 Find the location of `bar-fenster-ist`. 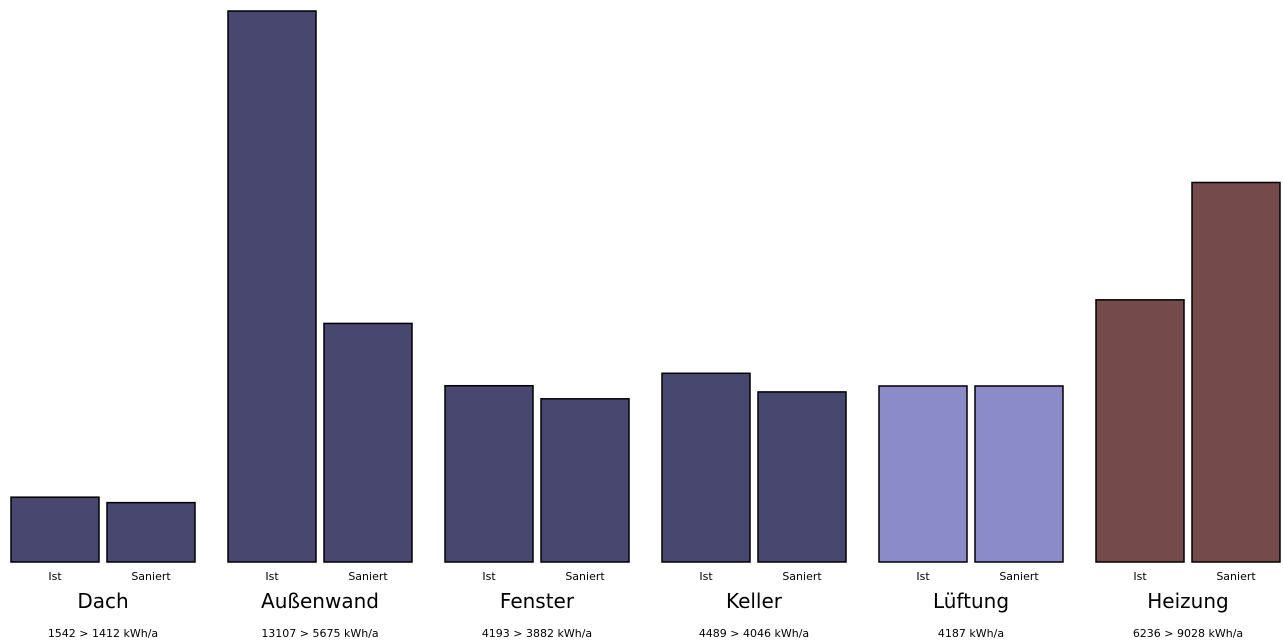

bar-fenster-ist is located at coordinates (489, 473).